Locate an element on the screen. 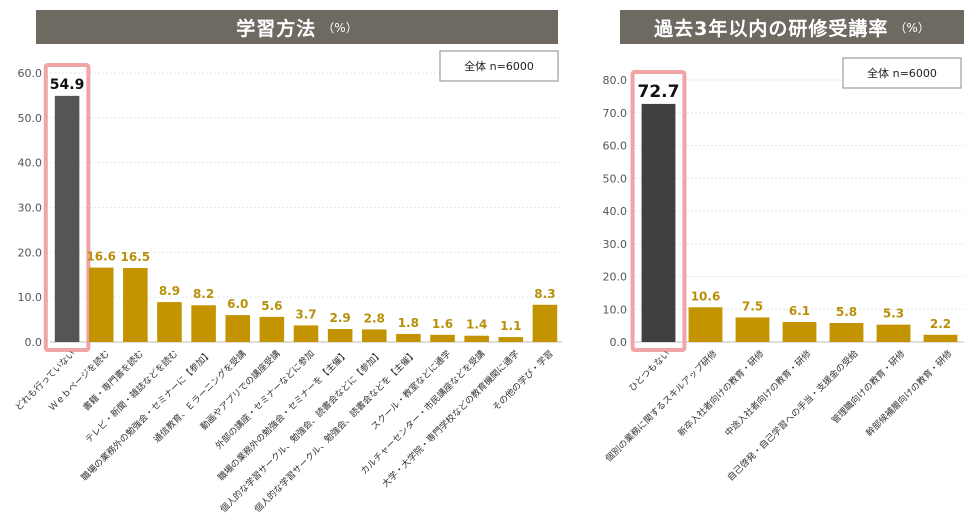 The width and height of the screenshot is (980, 520). left-chart-data-label: 2.9 is located at coordinates (340, 318).